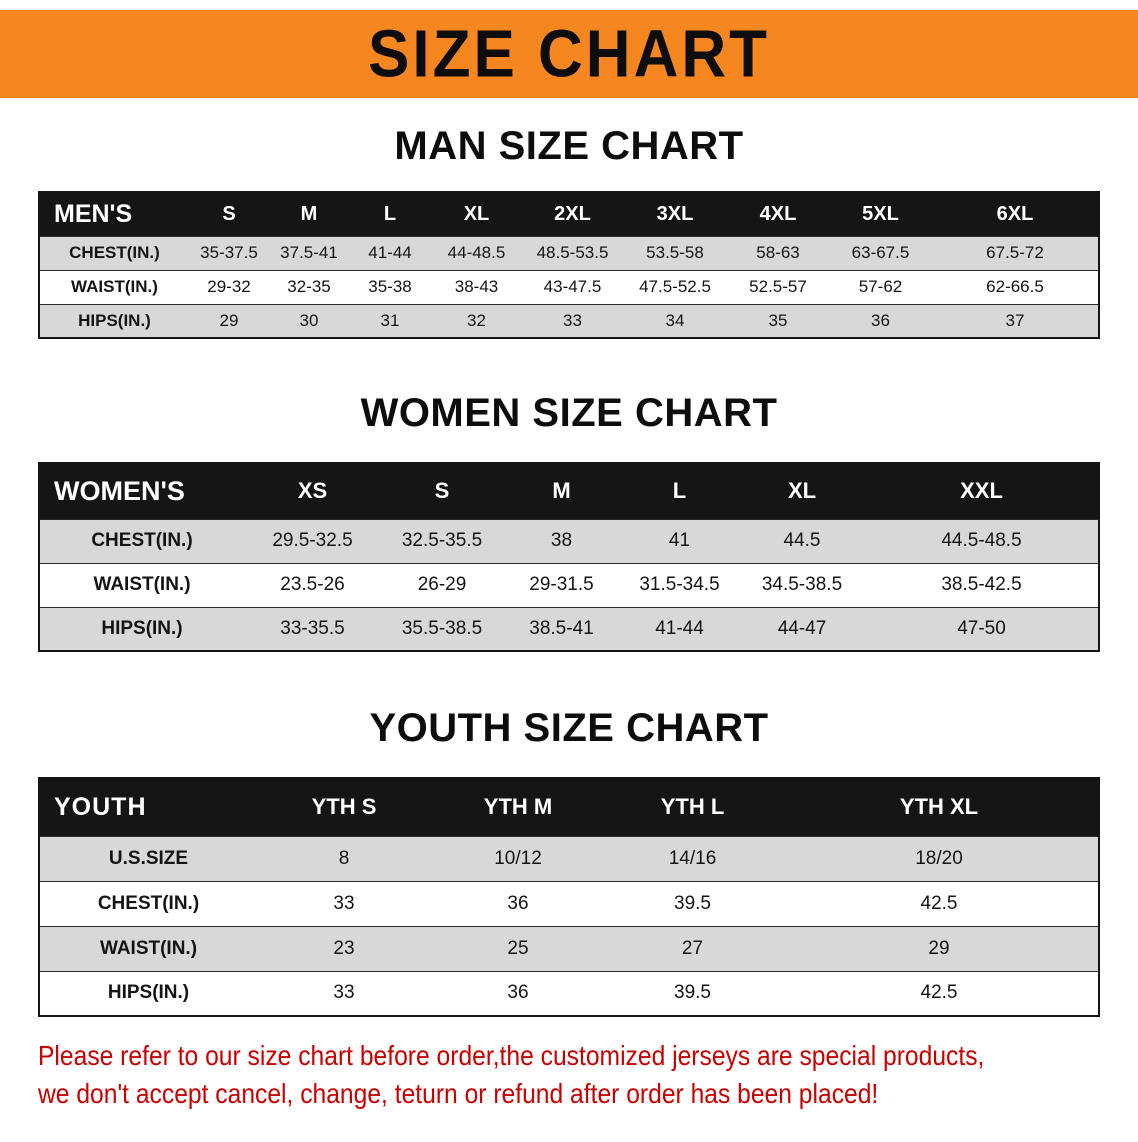 The image size is (1138, 1142). I want to click on table-title-cell: WOMEN'S, so click(141, 491).